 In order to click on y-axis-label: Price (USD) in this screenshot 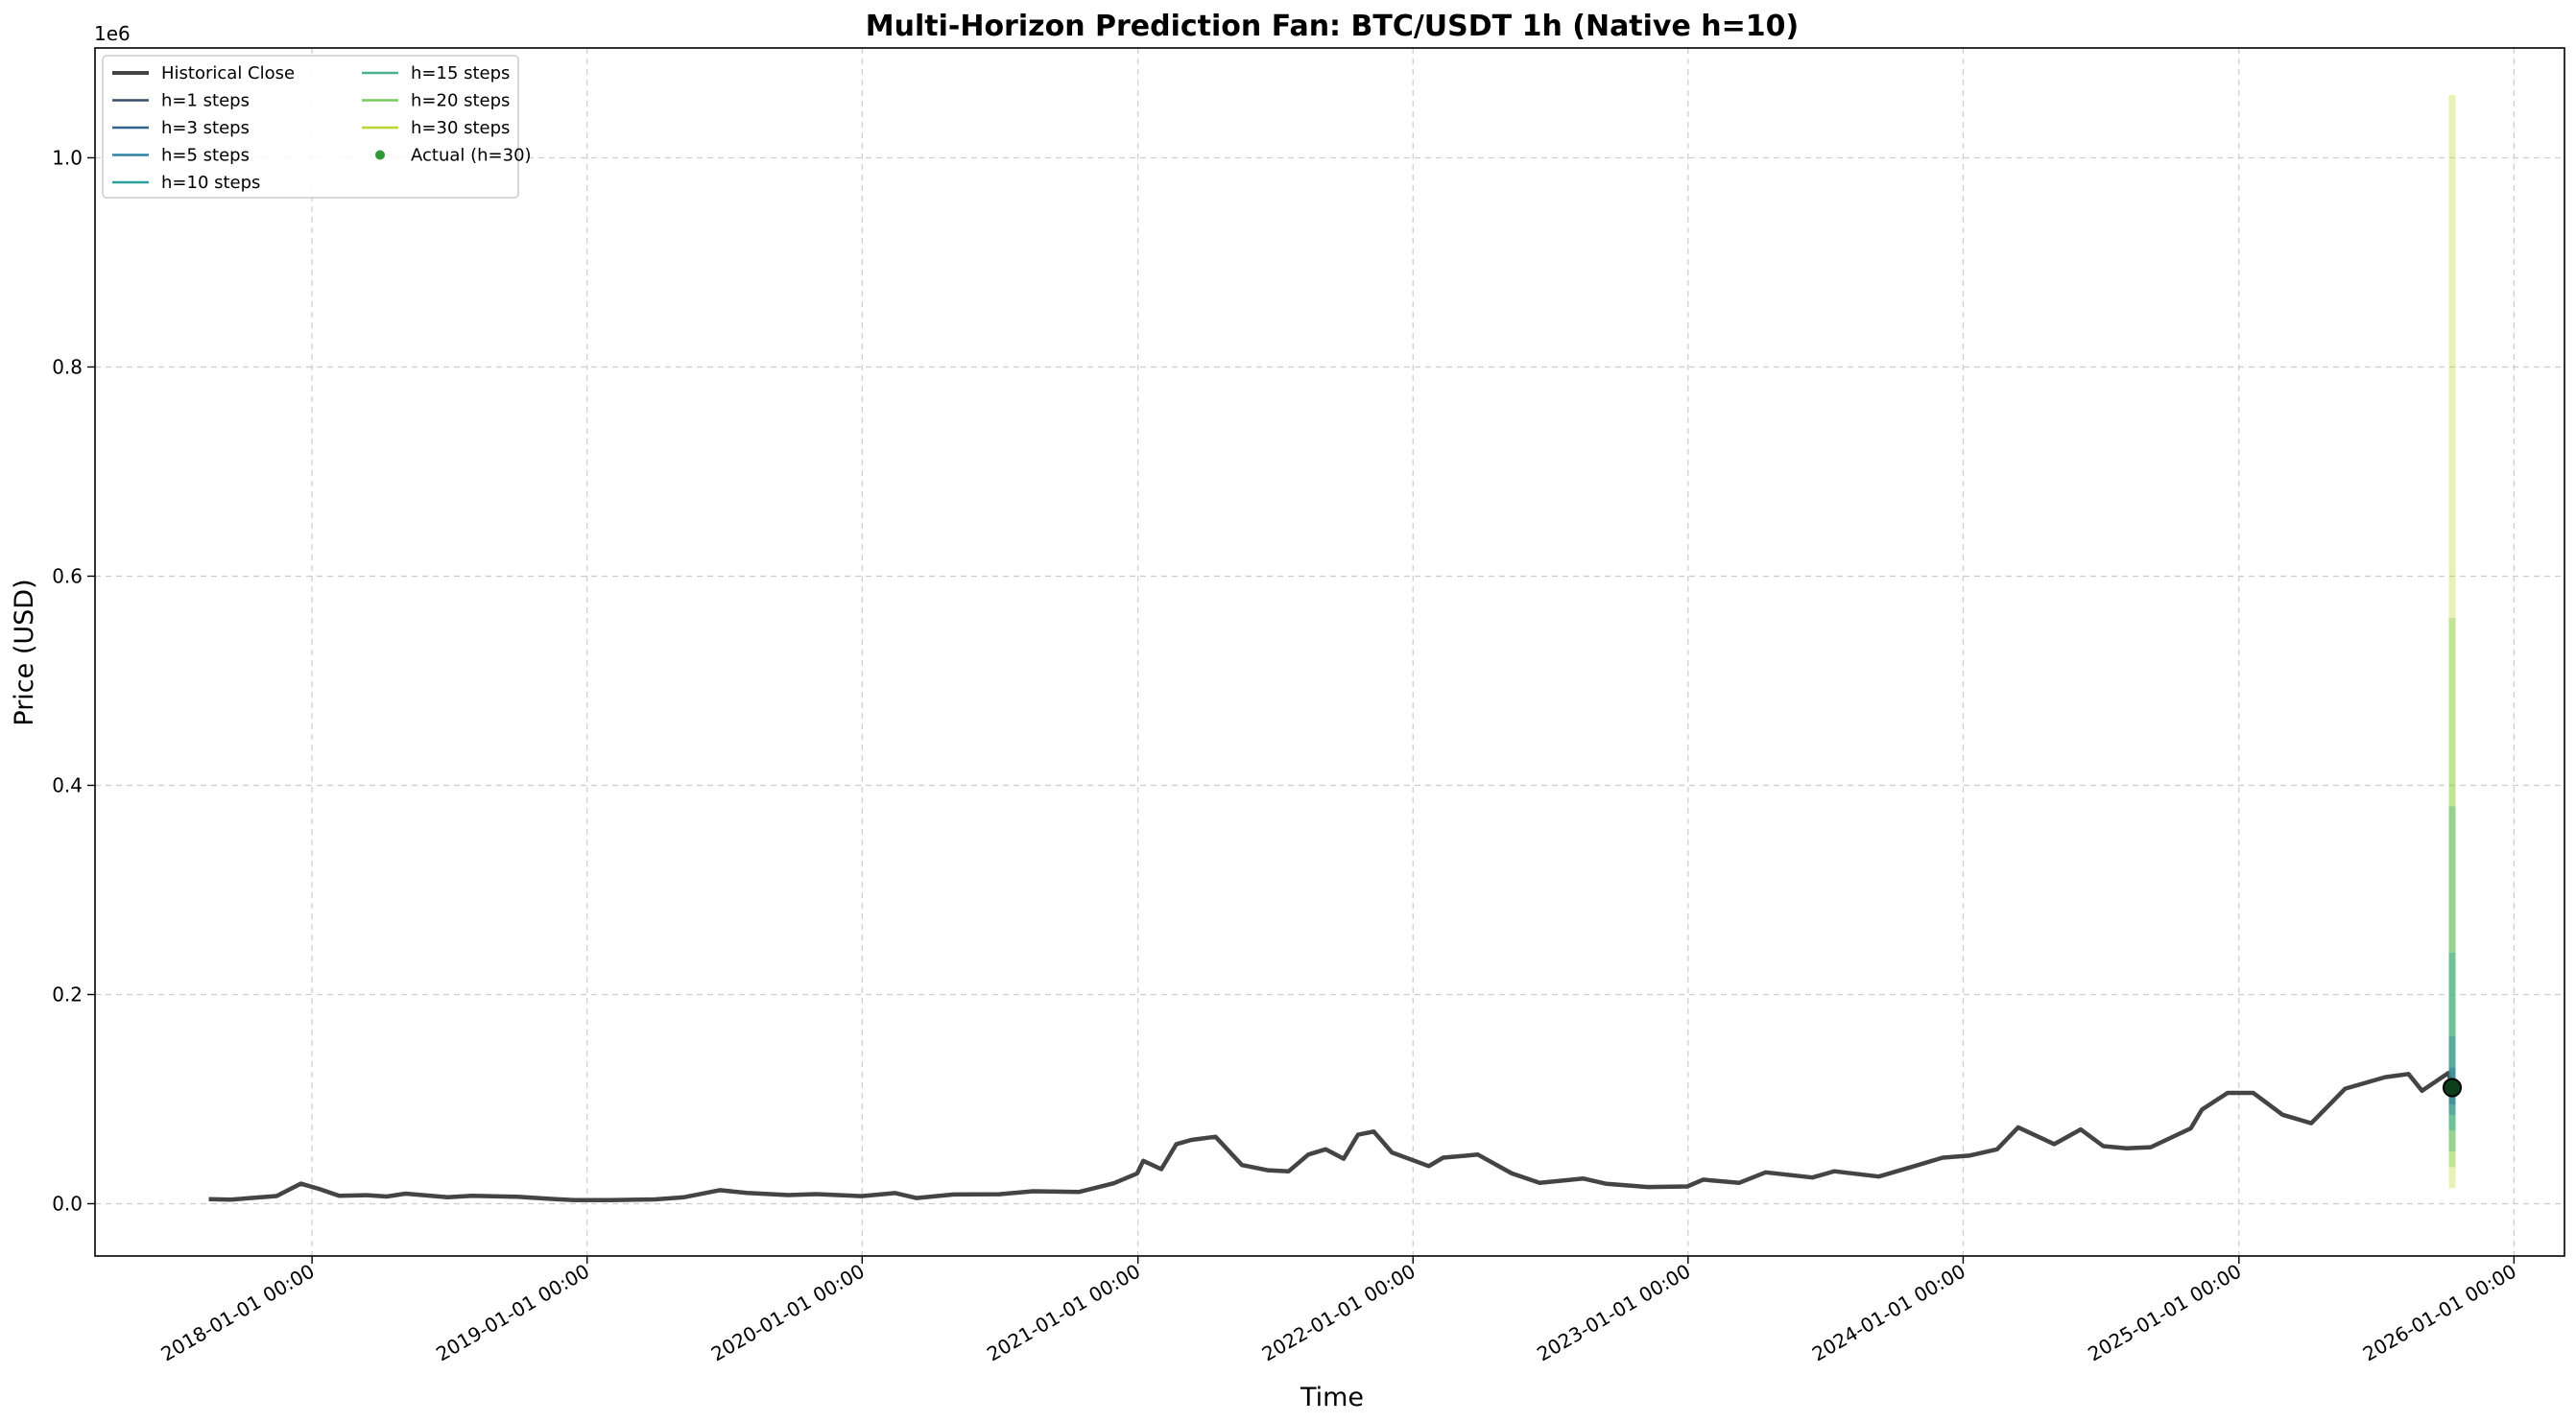, I will do `click(24, 652)`.